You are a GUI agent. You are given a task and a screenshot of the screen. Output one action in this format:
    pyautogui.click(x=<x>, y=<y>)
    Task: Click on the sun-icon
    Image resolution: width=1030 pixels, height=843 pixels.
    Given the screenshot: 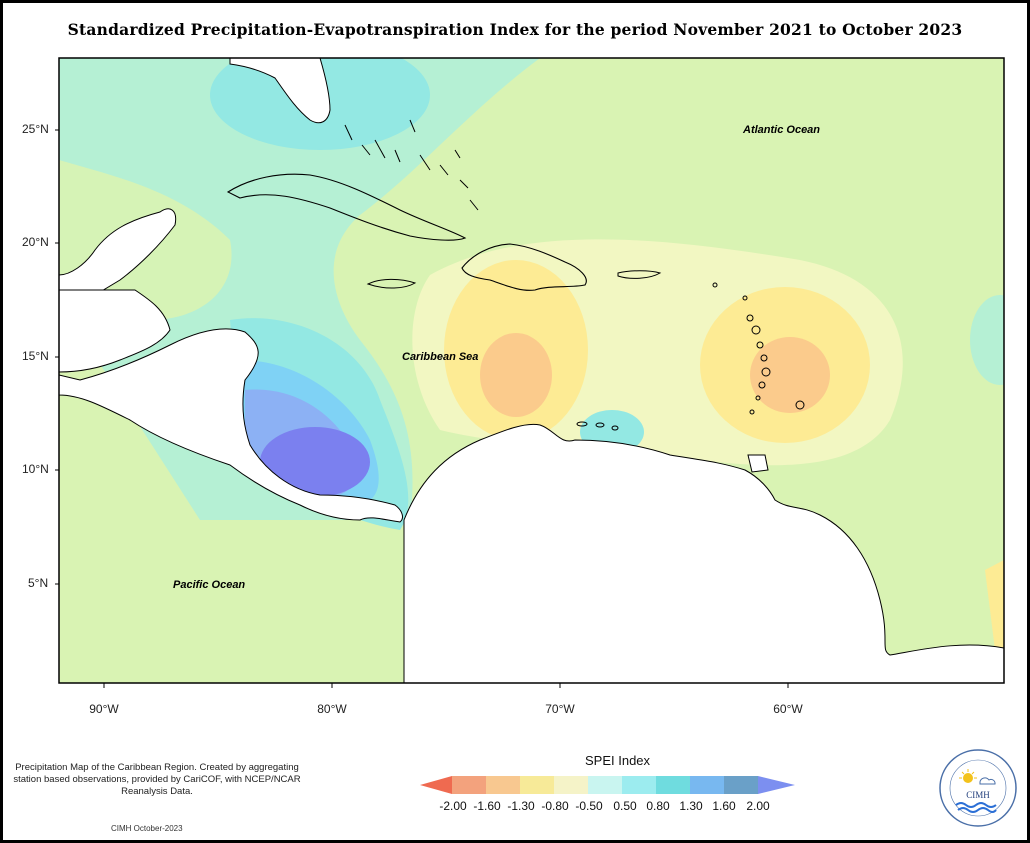 What is the action you would take?
    pyautogui.click(x=968, y=778)
    